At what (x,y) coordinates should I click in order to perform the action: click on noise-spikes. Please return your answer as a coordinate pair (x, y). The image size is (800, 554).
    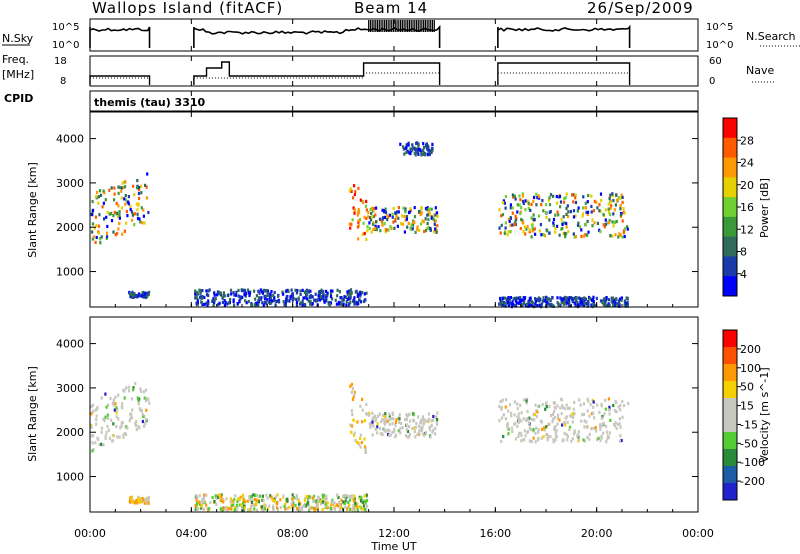
    Looking at the image, I should click on (401, 26).